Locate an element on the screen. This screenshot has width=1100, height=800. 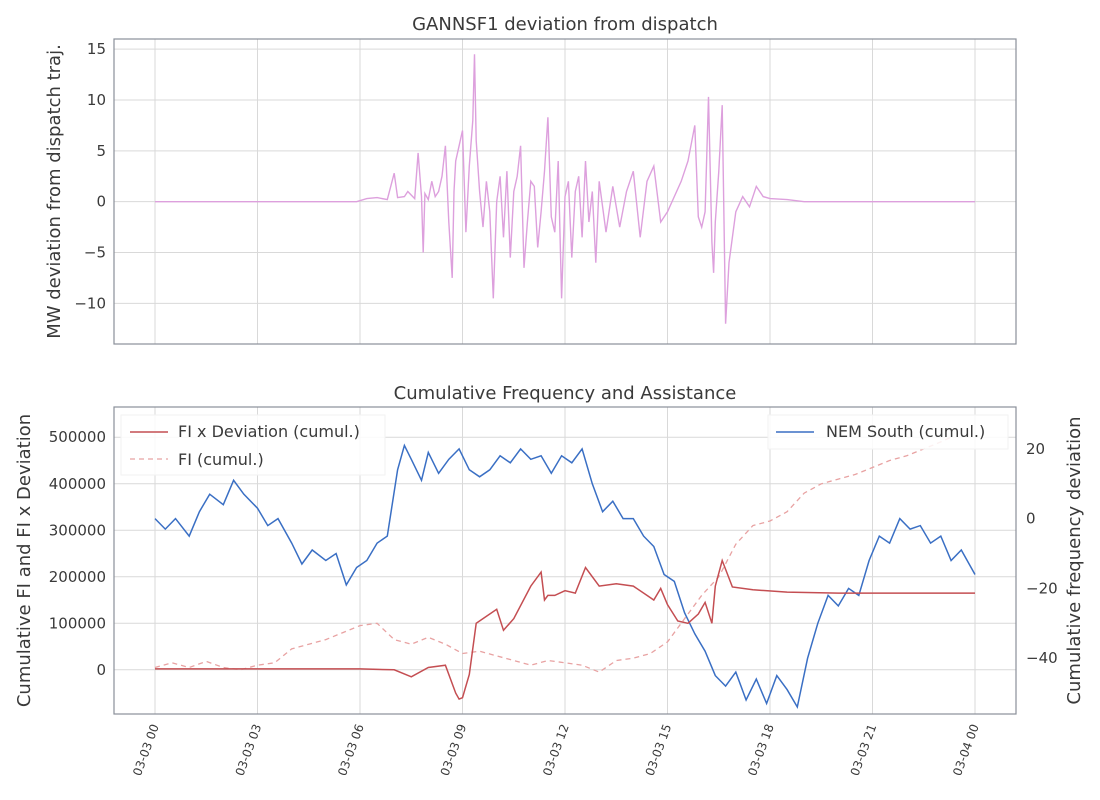
bottom-y2-tick-label: 20 is located at coordinates (1035, 449).